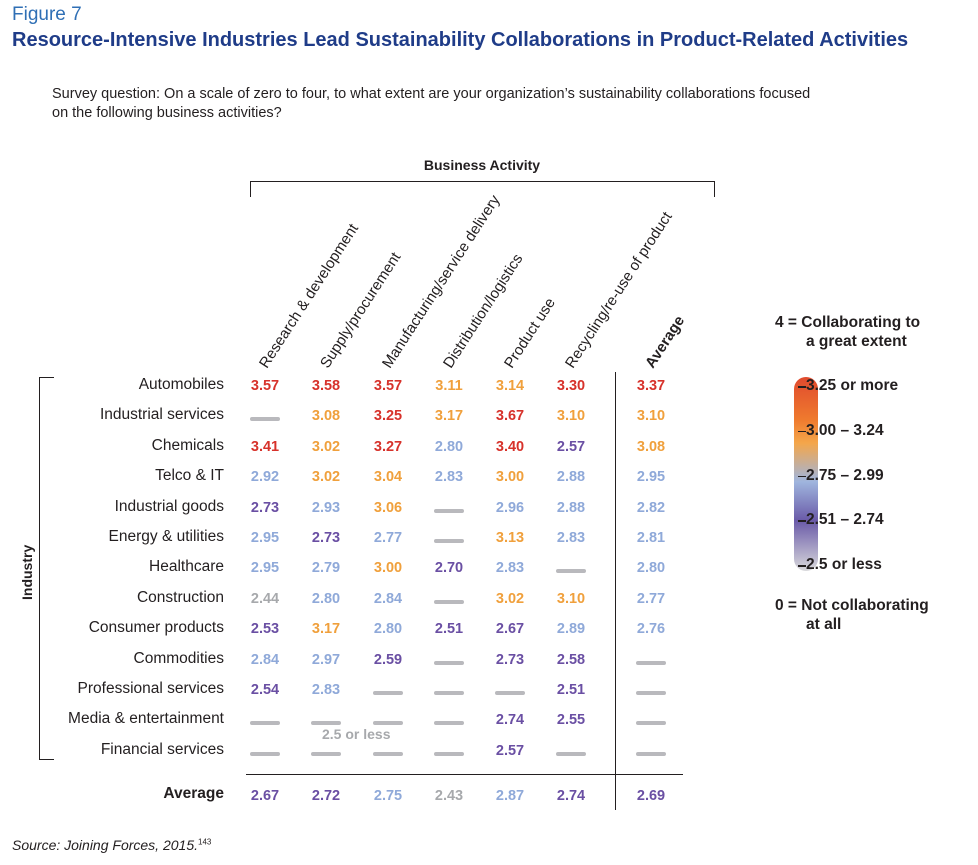 Image resolution: width=978 pixels, height=865 pixels. Describe the element at coordinates (571, 598) in the screenshot. I see `table-cell: 3.10` at that location.